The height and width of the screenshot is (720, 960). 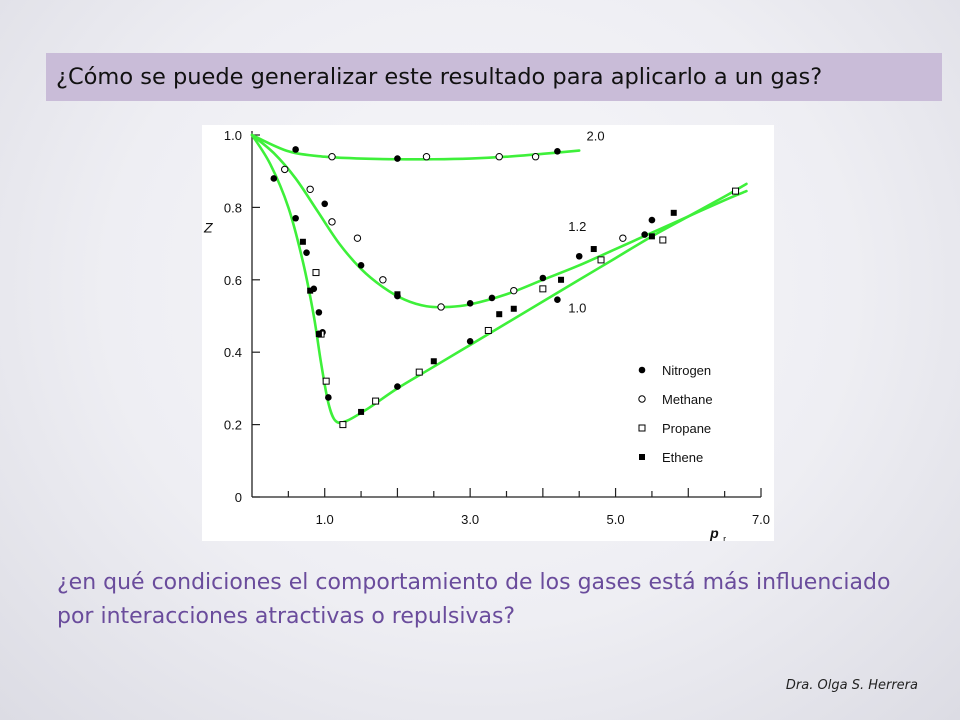 I want to click on legend-item-nitrogen: Nitrogen, so click(x=674, y=370).